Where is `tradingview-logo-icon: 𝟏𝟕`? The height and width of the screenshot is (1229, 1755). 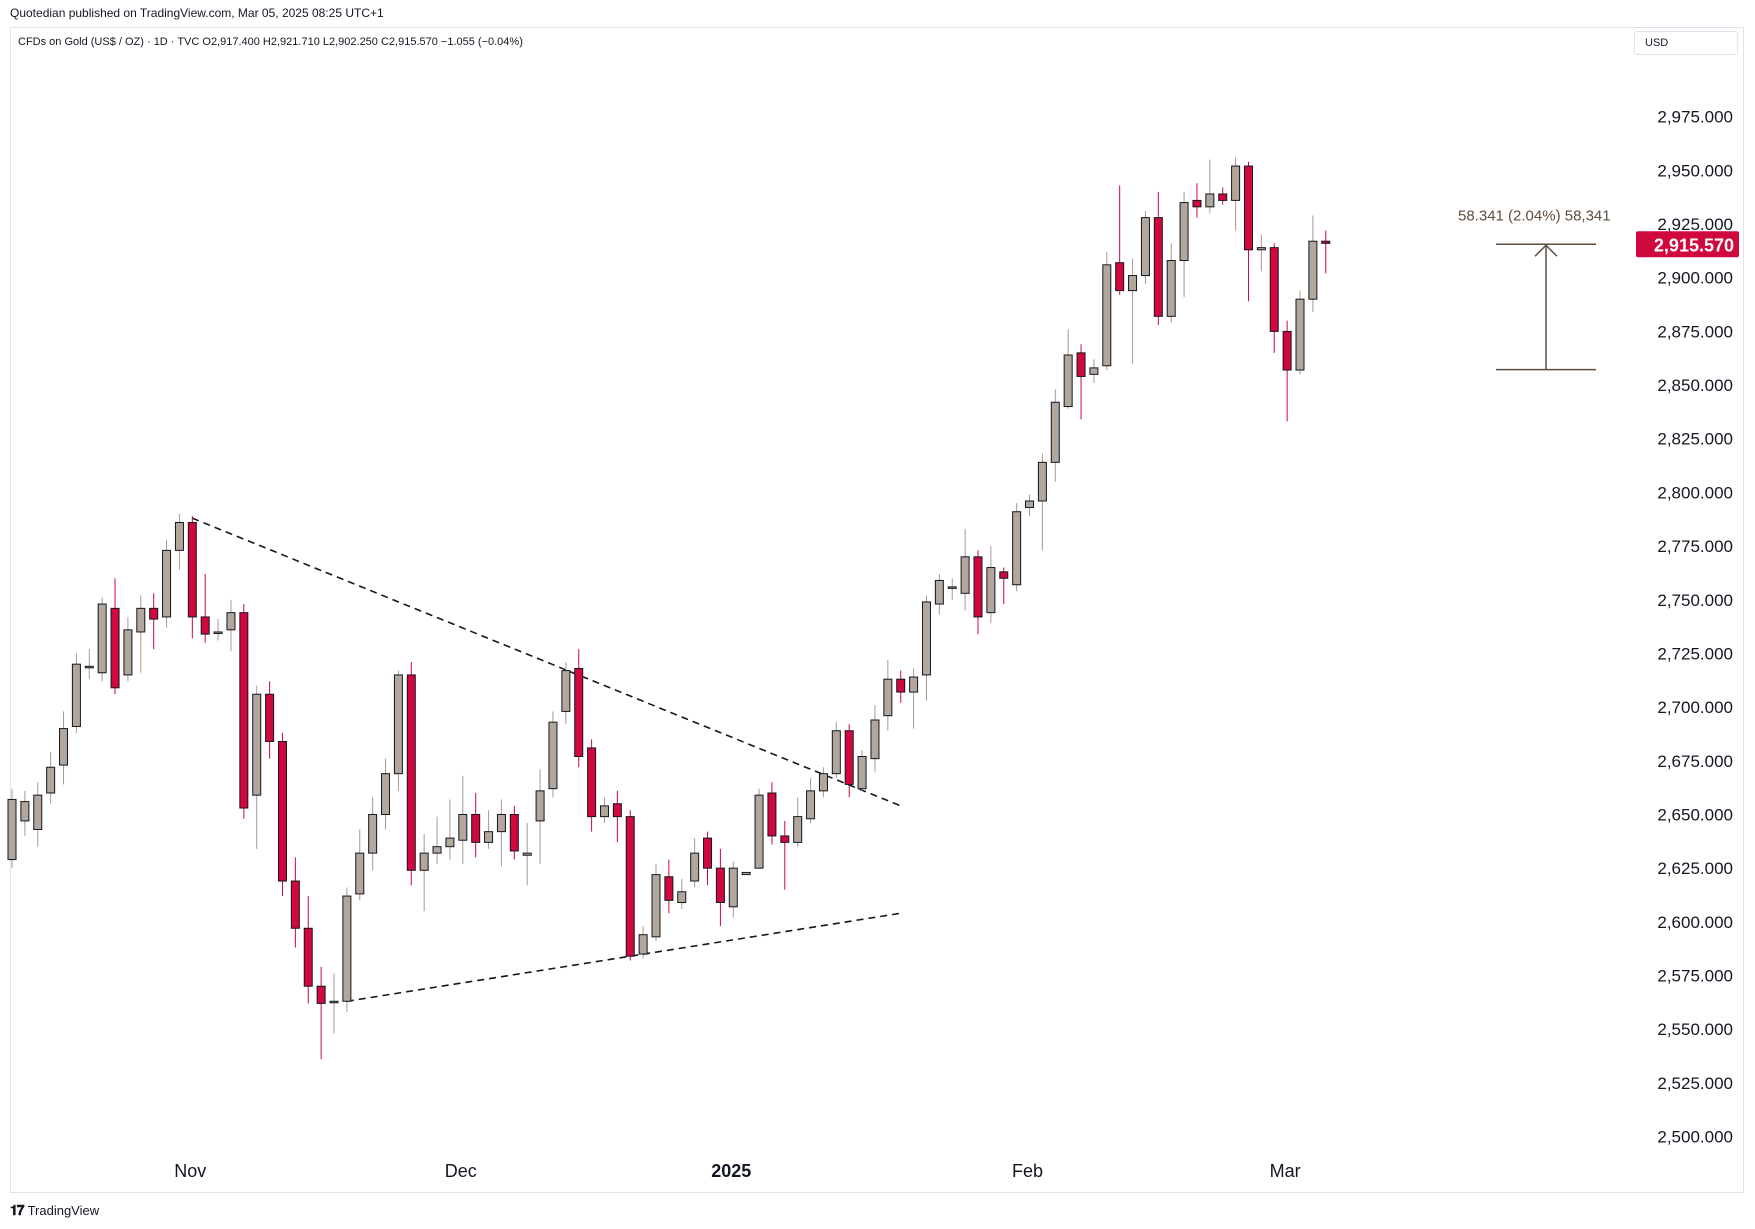
tradingview-logo-icon: 𝟏𝟕 is located at coordinates (17, 1210).